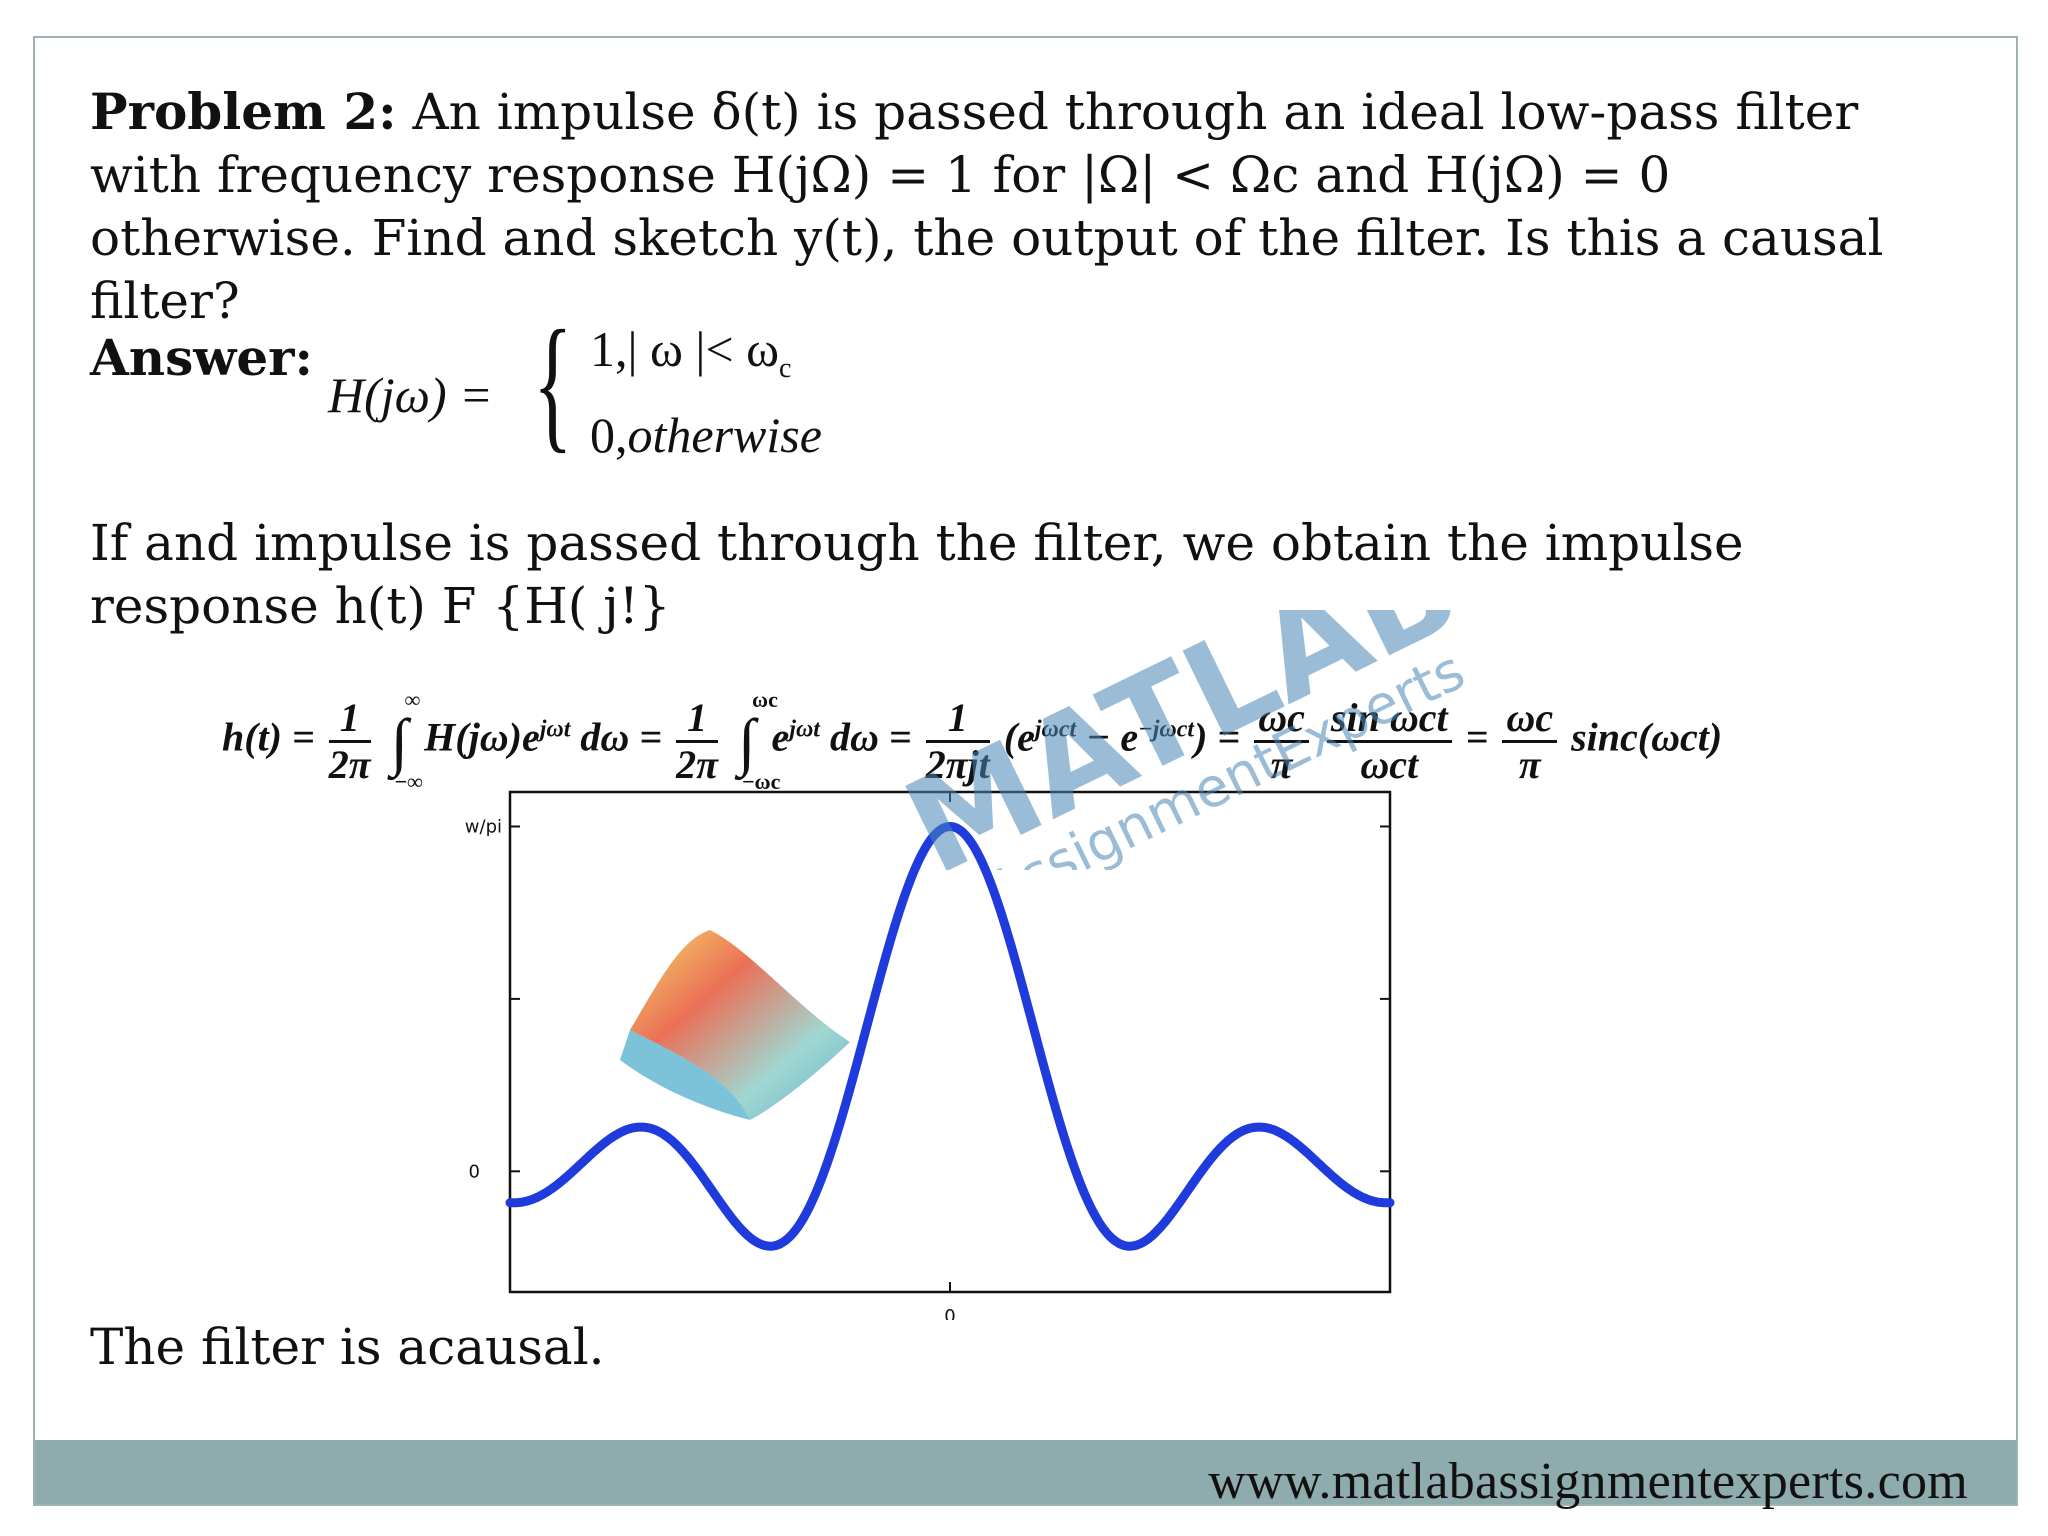 Image resolution: width=2048 pixels, height=1536 pixels. I want to click on axis-ticks, so click(950, 1042).